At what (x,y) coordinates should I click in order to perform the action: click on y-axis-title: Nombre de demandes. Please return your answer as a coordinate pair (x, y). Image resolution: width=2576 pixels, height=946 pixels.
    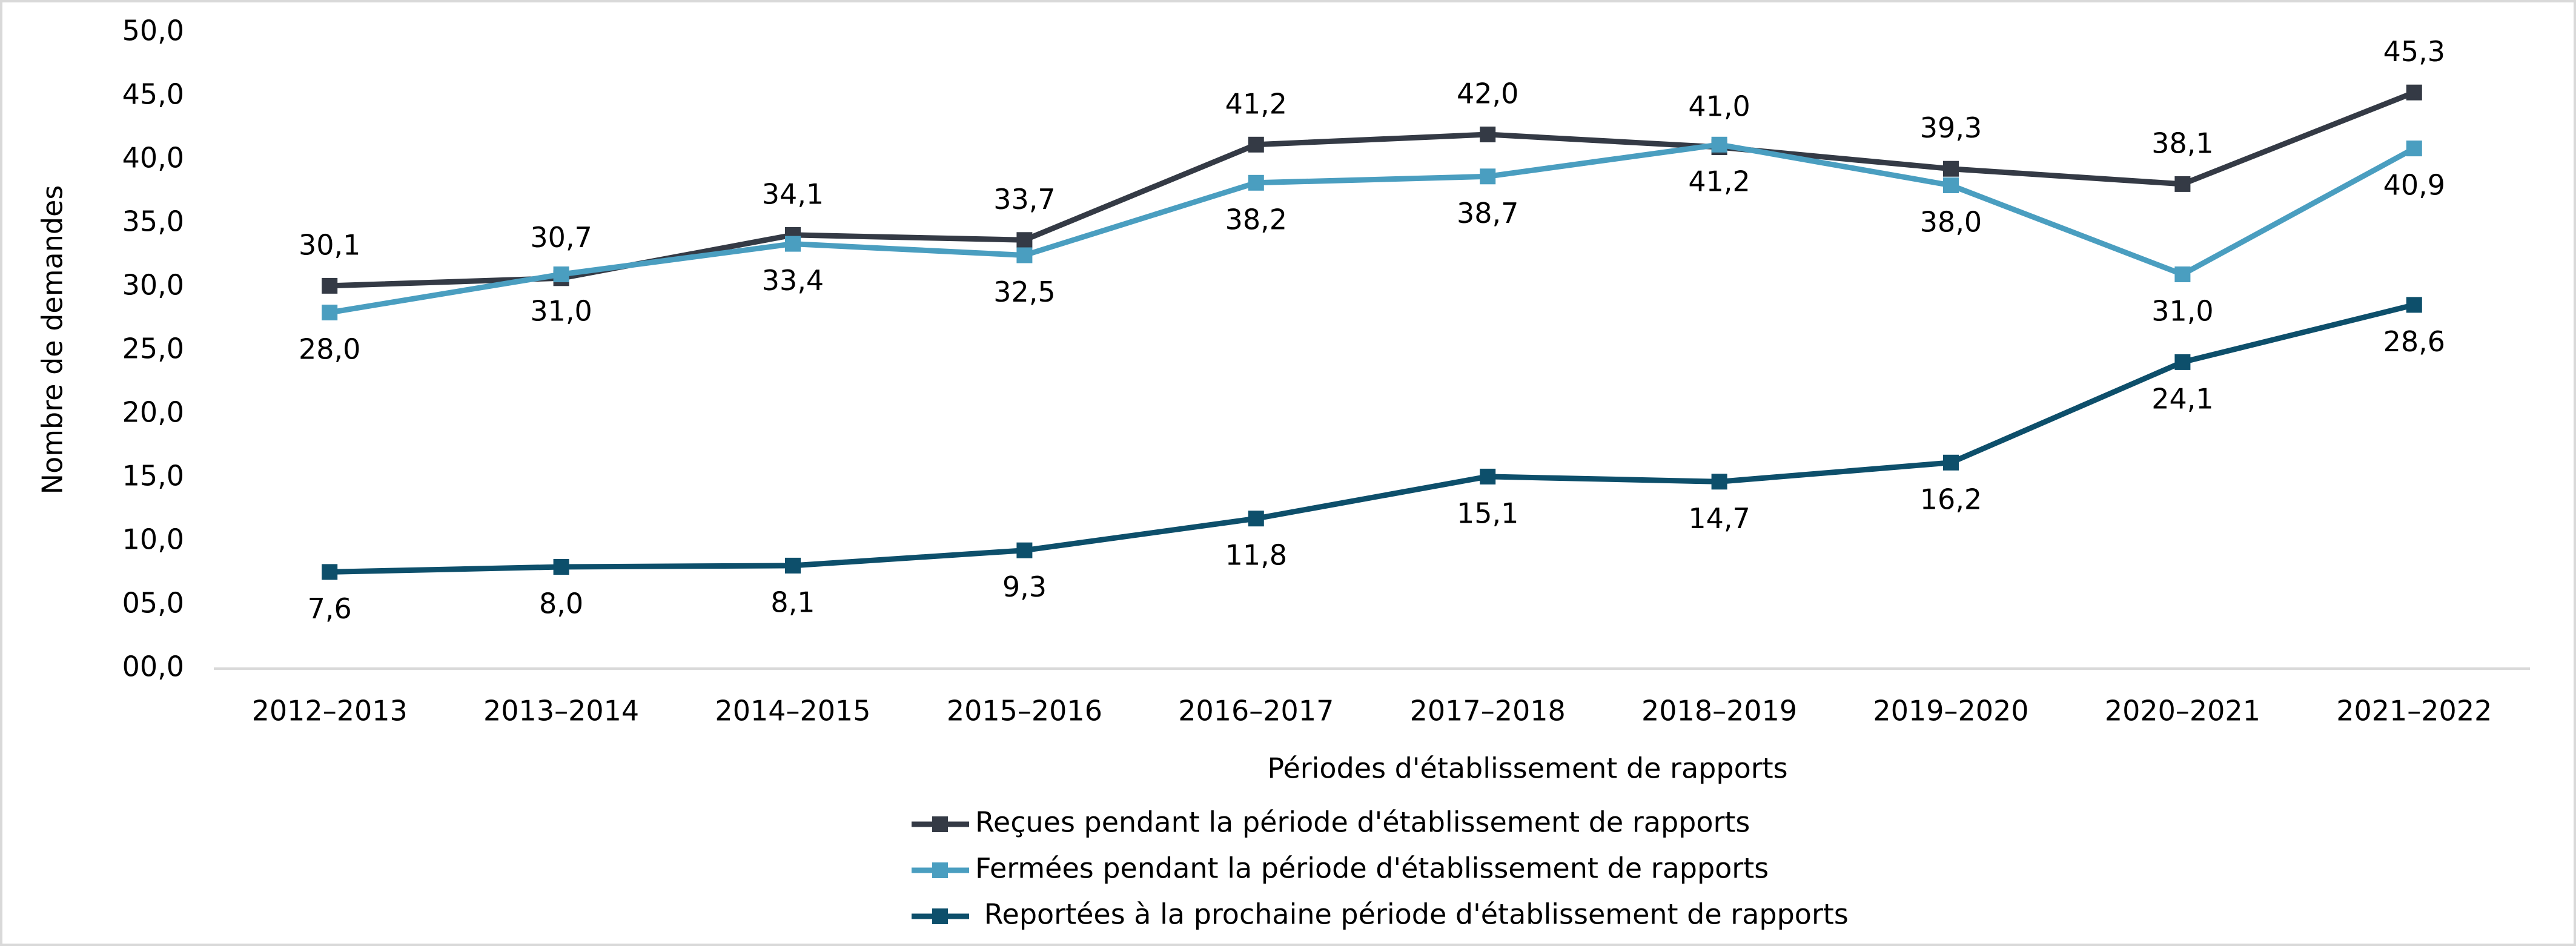
    Looking at the image, I should click on (52, 340).